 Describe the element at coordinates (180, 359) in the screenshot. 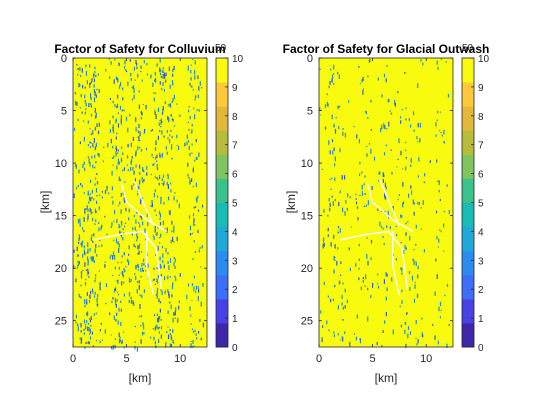

I see `colluvium-x-tick-label: 10` at that location.